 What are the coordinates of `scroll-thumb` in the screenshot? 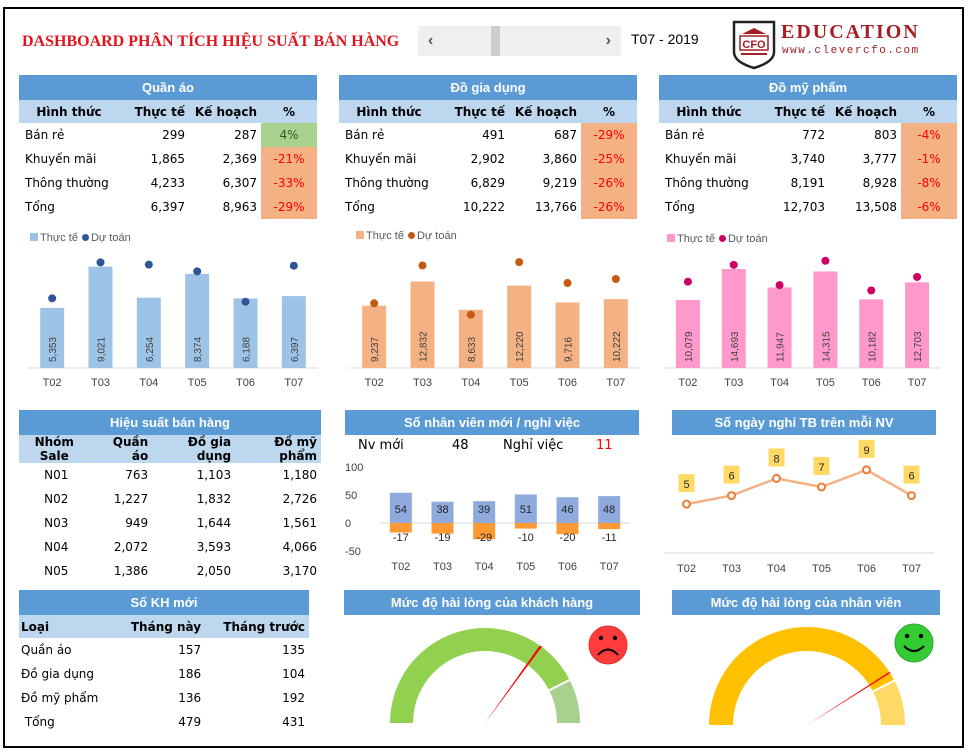 It's located at (495, 41).